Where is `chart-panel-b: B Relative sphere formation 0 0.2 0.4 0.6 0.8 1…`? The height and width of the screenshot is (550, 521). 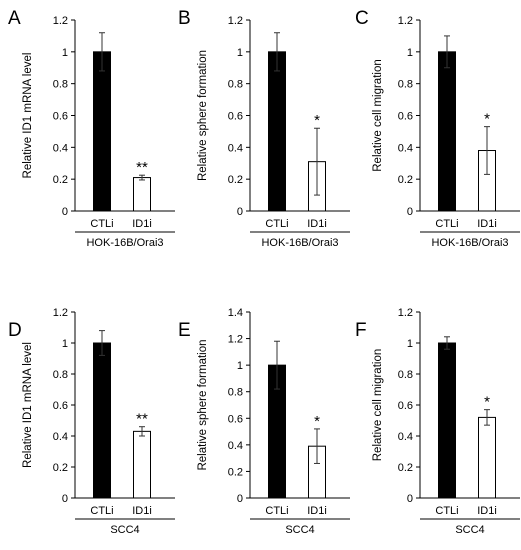 chart-panel-b: B Relative sphere formation 0 0.2 0.4 0.6 0.8 1… is located at coordinates (264, 128).